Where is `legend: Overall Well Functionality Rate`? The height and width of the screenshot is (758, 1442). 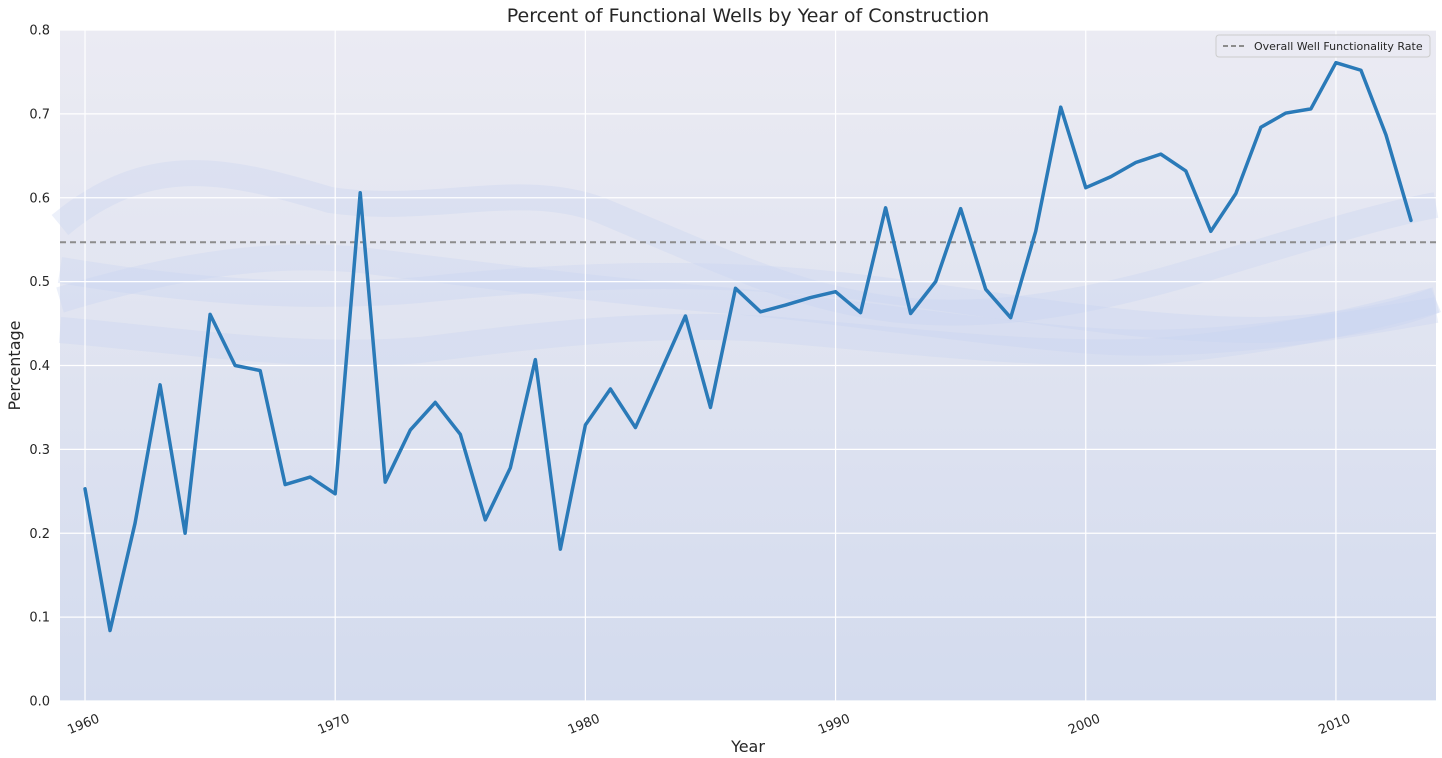
legend: Overall Well Functionality Rate is located at coordinates (1323, 46).